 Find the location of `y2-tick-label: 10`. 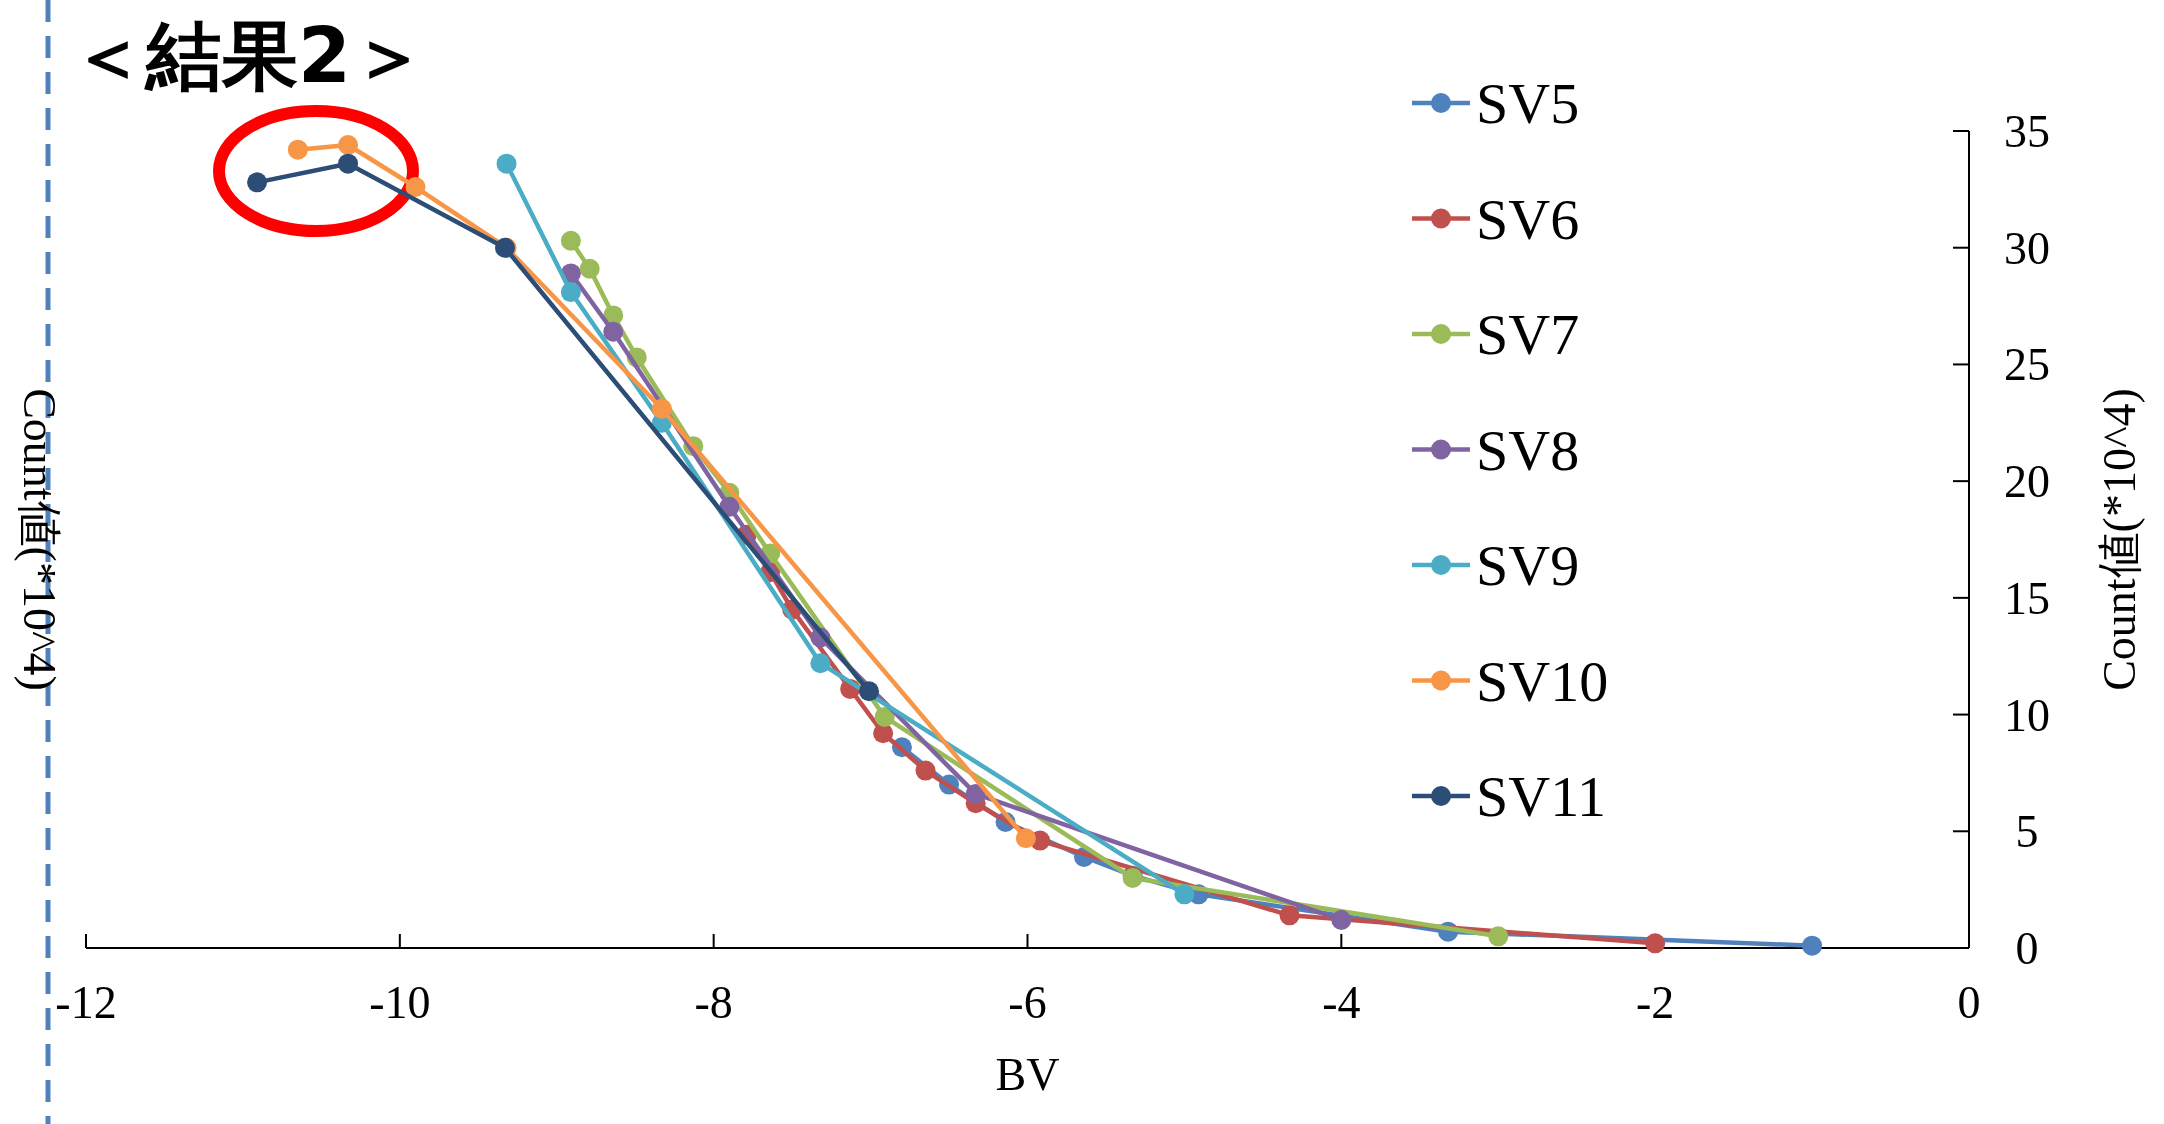

y2-tick-label: 10 is located at coordinates (2027, 715).